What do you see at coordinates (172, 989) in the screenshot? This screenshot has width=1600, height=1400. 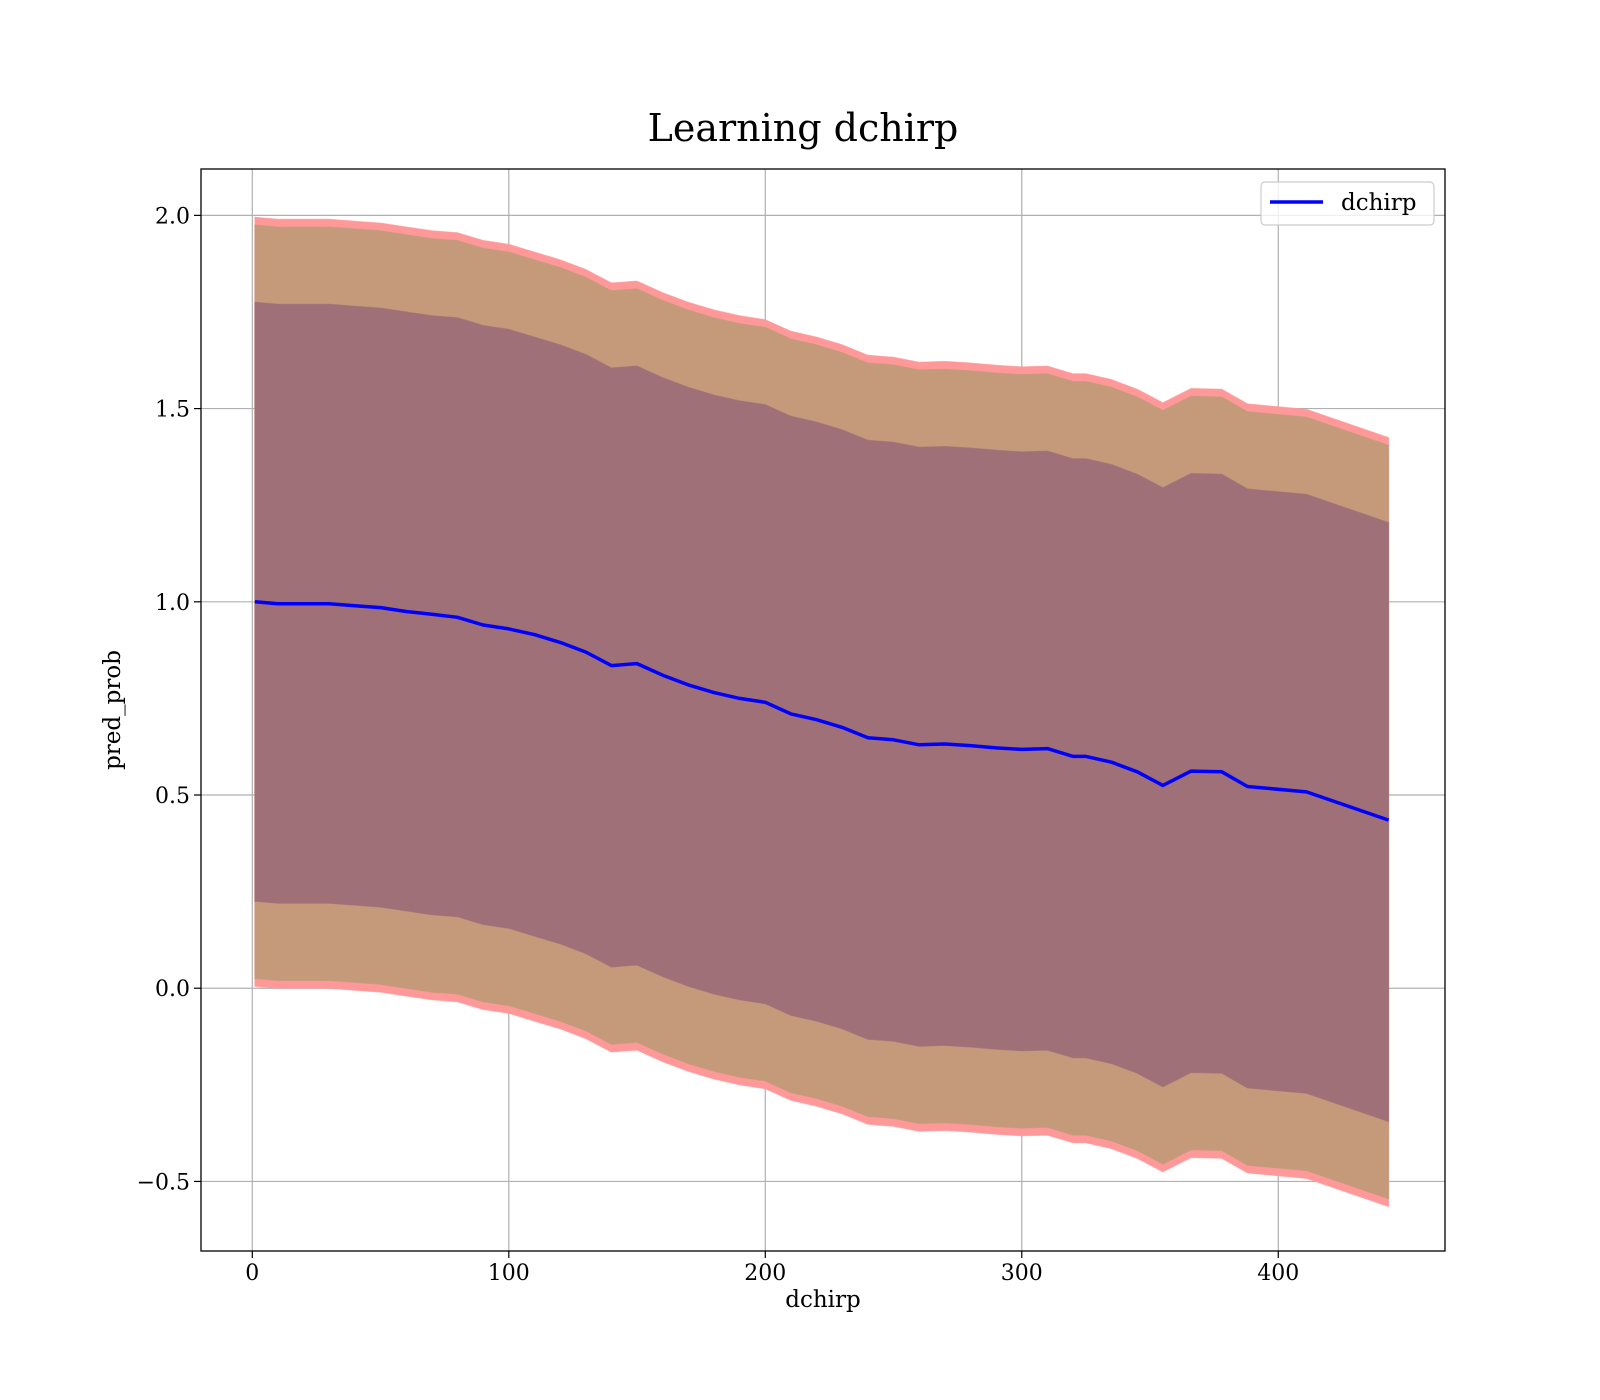 I see `y-tick-label: 0.0` at bounding box center [172, 989].